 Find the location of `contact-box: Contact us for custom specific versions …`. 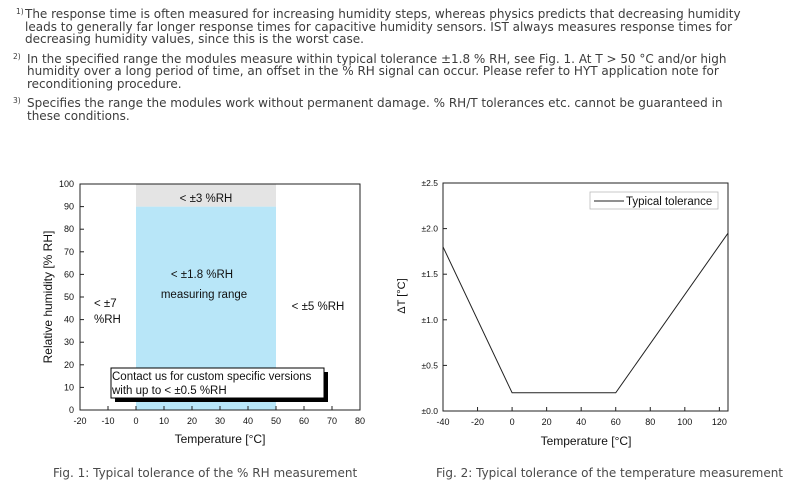

contact-box: Contact us for custom specific versions … is located at coordinates (219, 384).